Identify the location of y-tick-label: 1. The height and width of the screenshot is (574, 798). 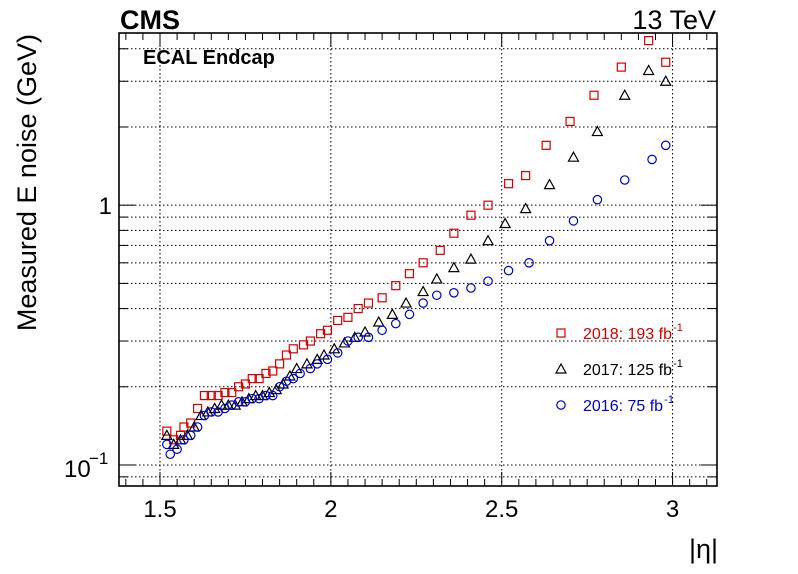
(105, 206).